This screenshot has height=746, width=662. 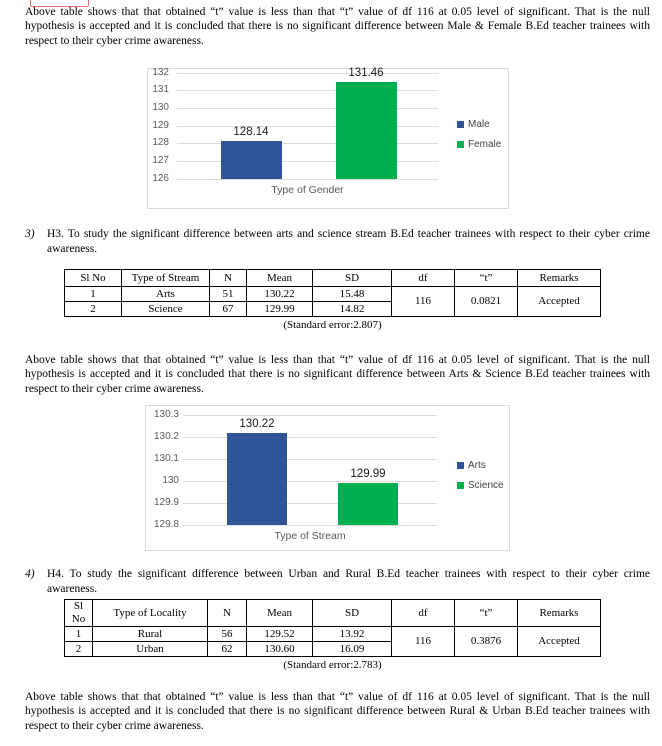 I want to click on y-axis-tick-label: 129.8, so click(x=166, y=525).